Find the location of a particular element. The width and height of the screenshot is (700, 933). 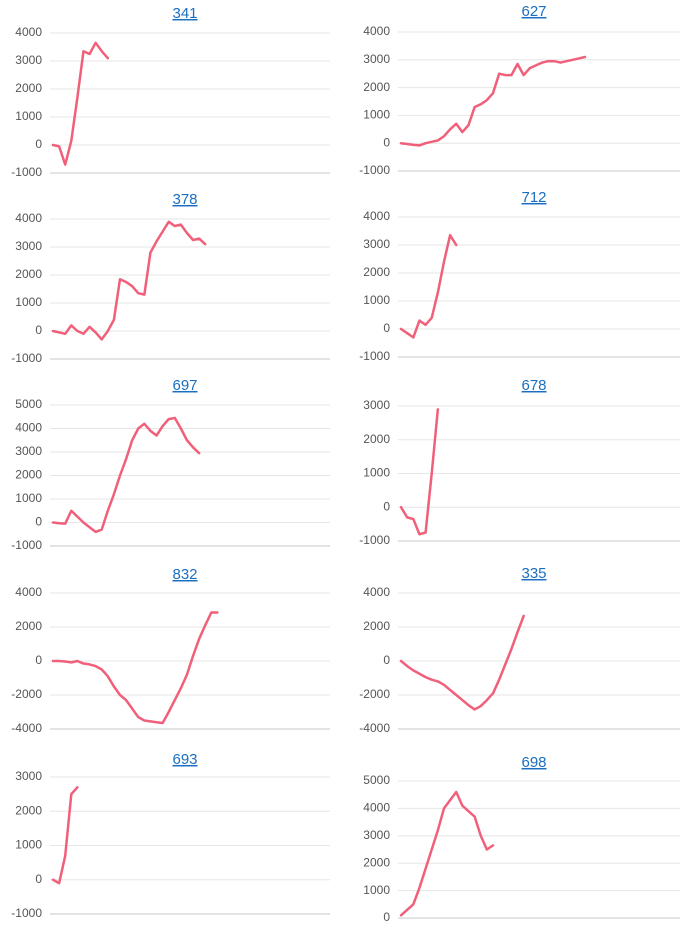

chart-title: 697 is located at coordinates (184, 385).